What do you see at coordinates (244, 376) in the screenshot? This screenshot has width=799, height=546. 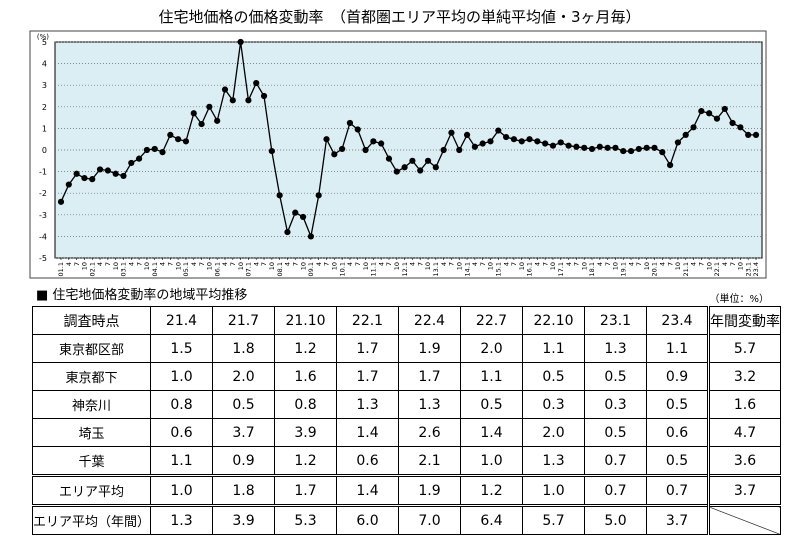 I see `table-cell-value: 2.0` at bounding box center [244, 376].